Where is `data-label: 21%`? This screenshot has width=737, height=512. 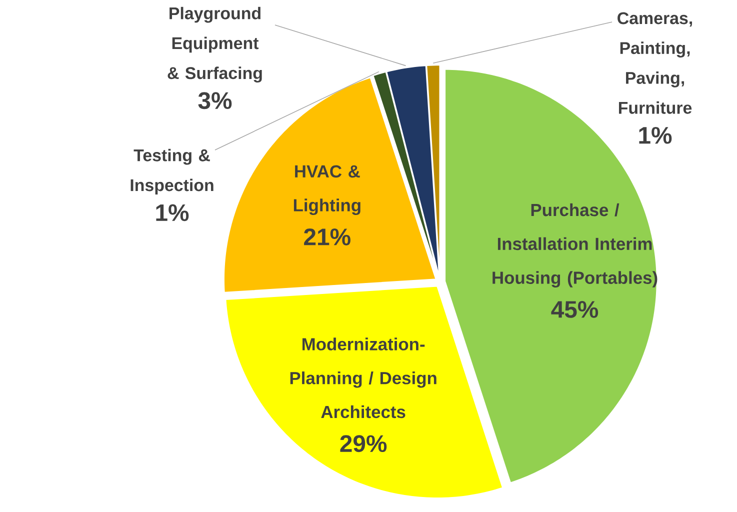 data-label: 21% is located at coordinates (327, 237).